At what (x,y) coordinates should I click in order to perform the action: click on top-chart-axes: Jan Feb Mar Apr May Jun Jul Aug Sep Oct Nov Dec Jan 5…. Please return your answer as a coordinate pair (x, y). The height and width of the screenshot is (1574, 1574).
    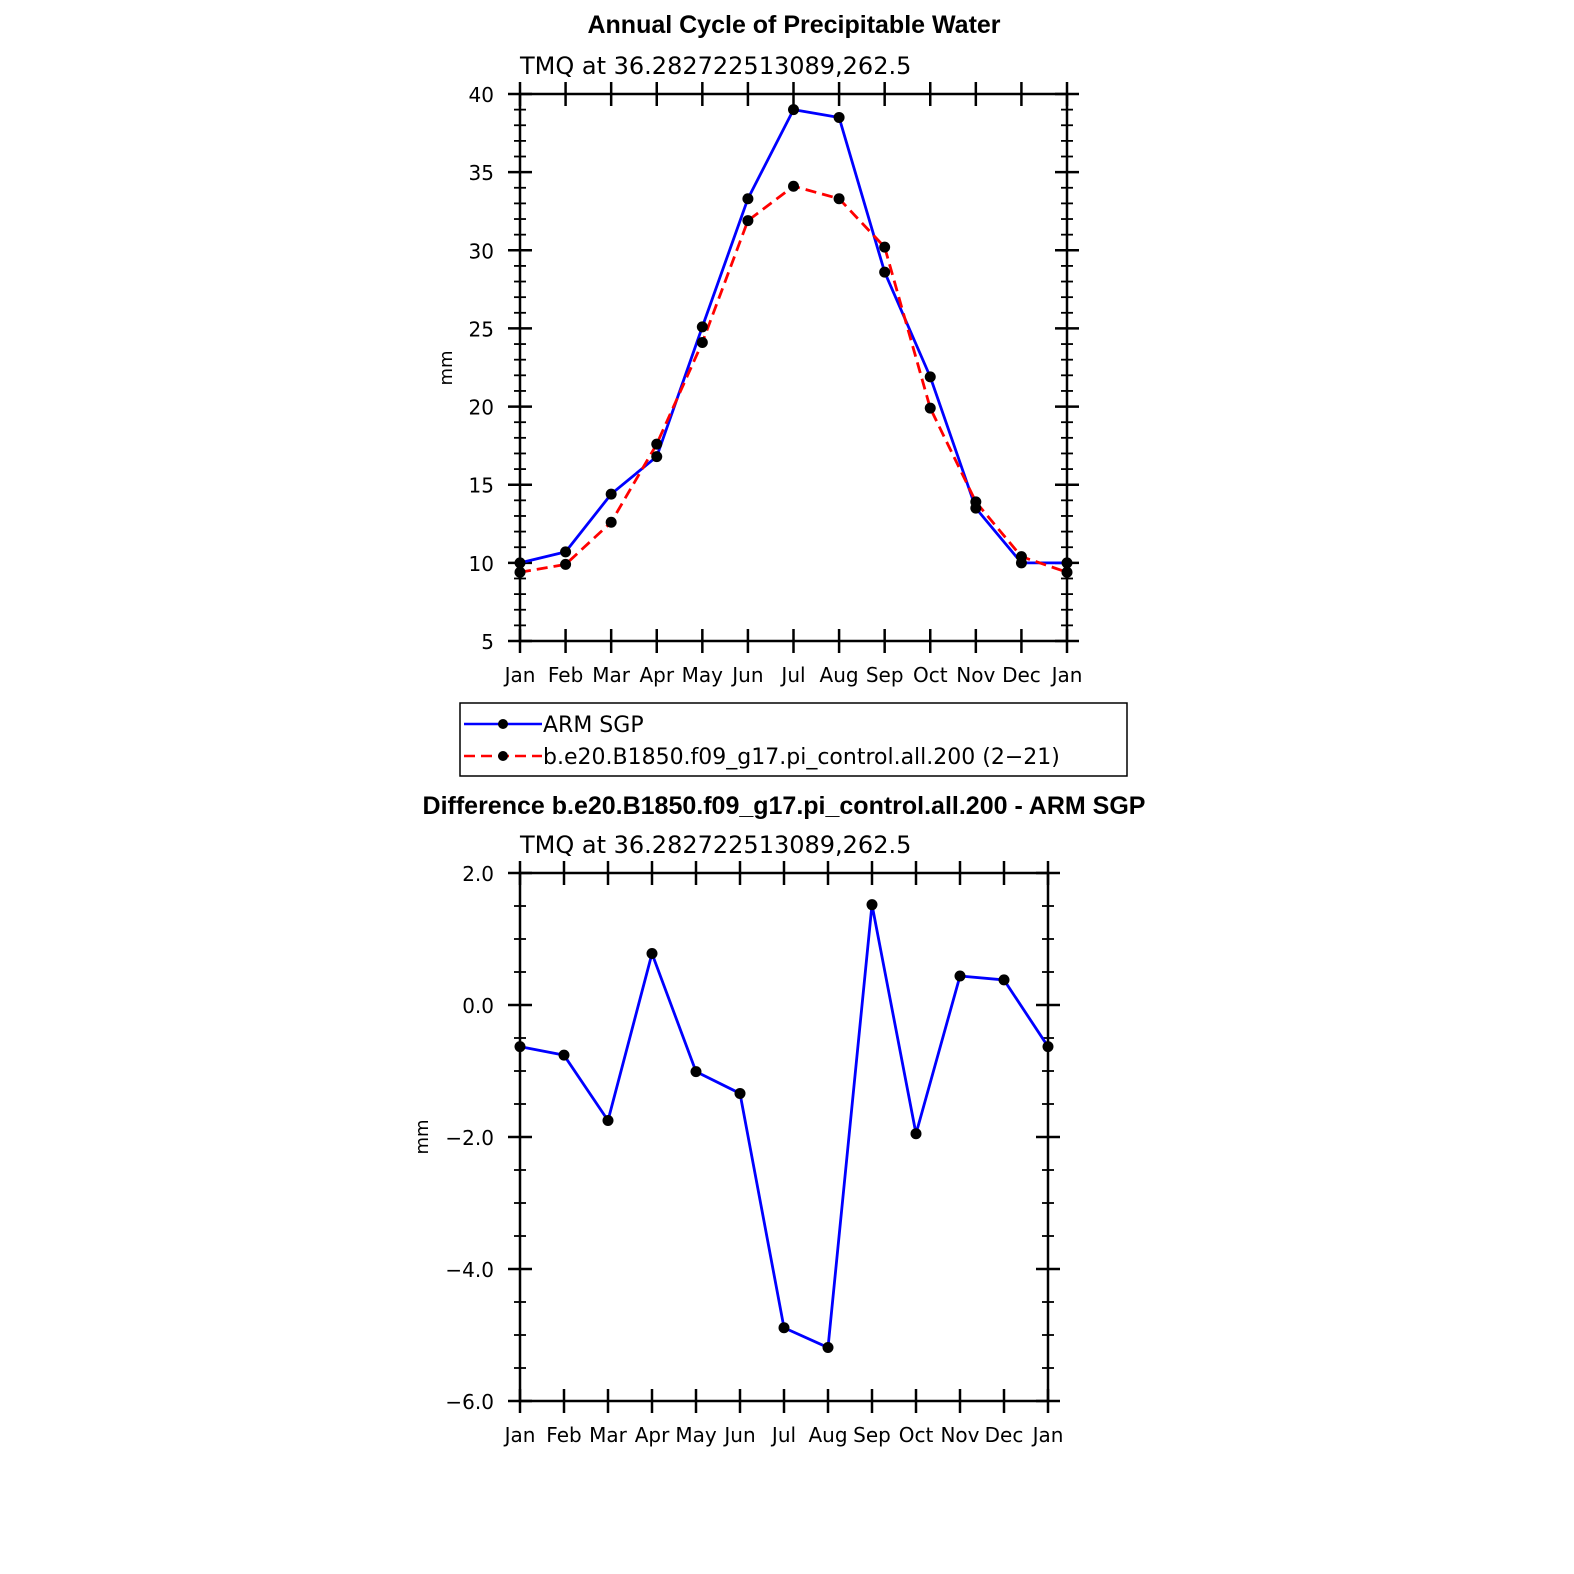
    Looking at the image, I should click on (776, 384).